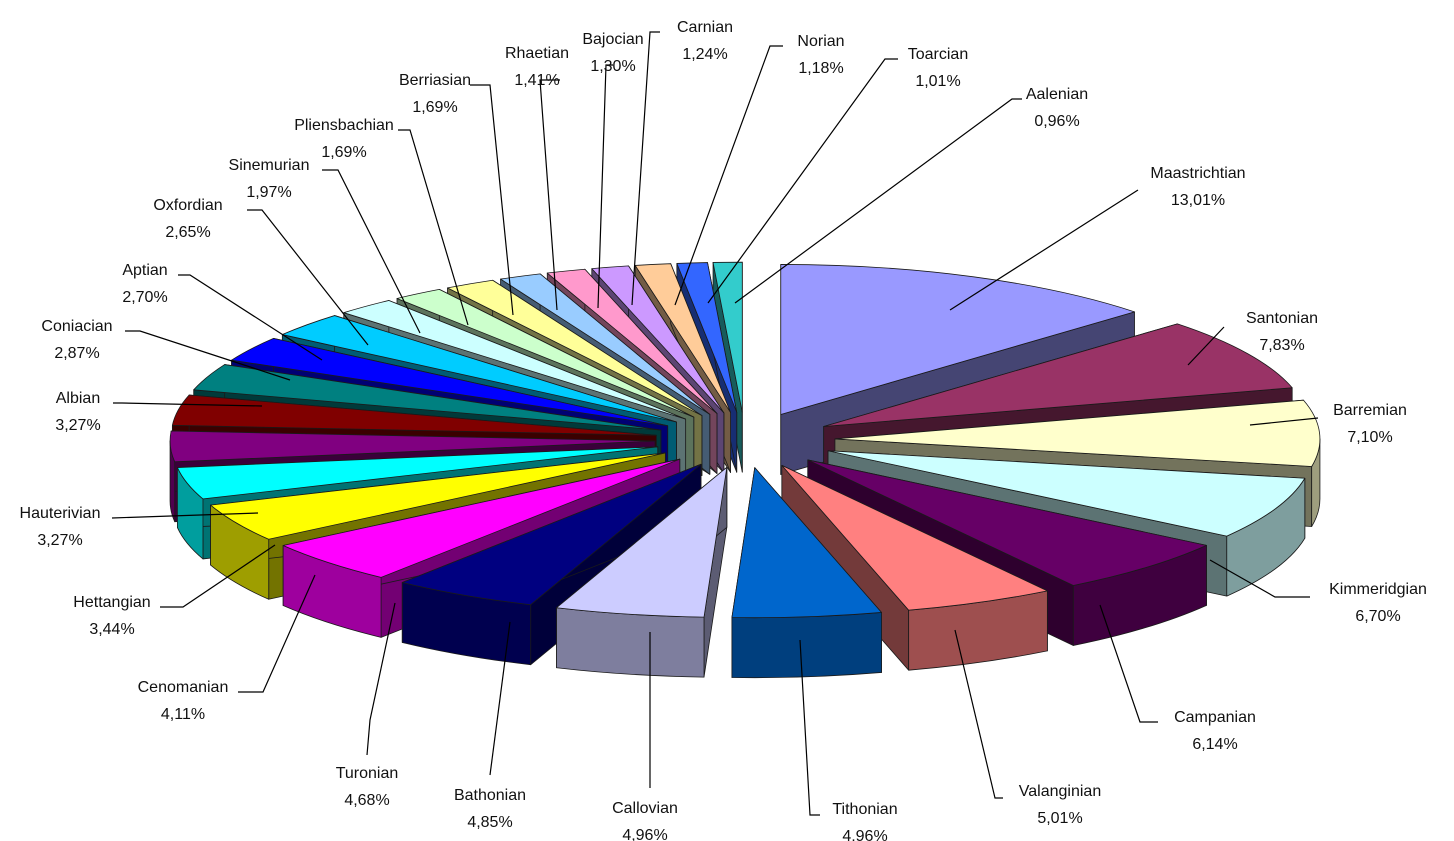  What do you see at coordinates (705, 27) in the screenshot?
I see `label-name: Carnian` at bounding box center [705, 27].